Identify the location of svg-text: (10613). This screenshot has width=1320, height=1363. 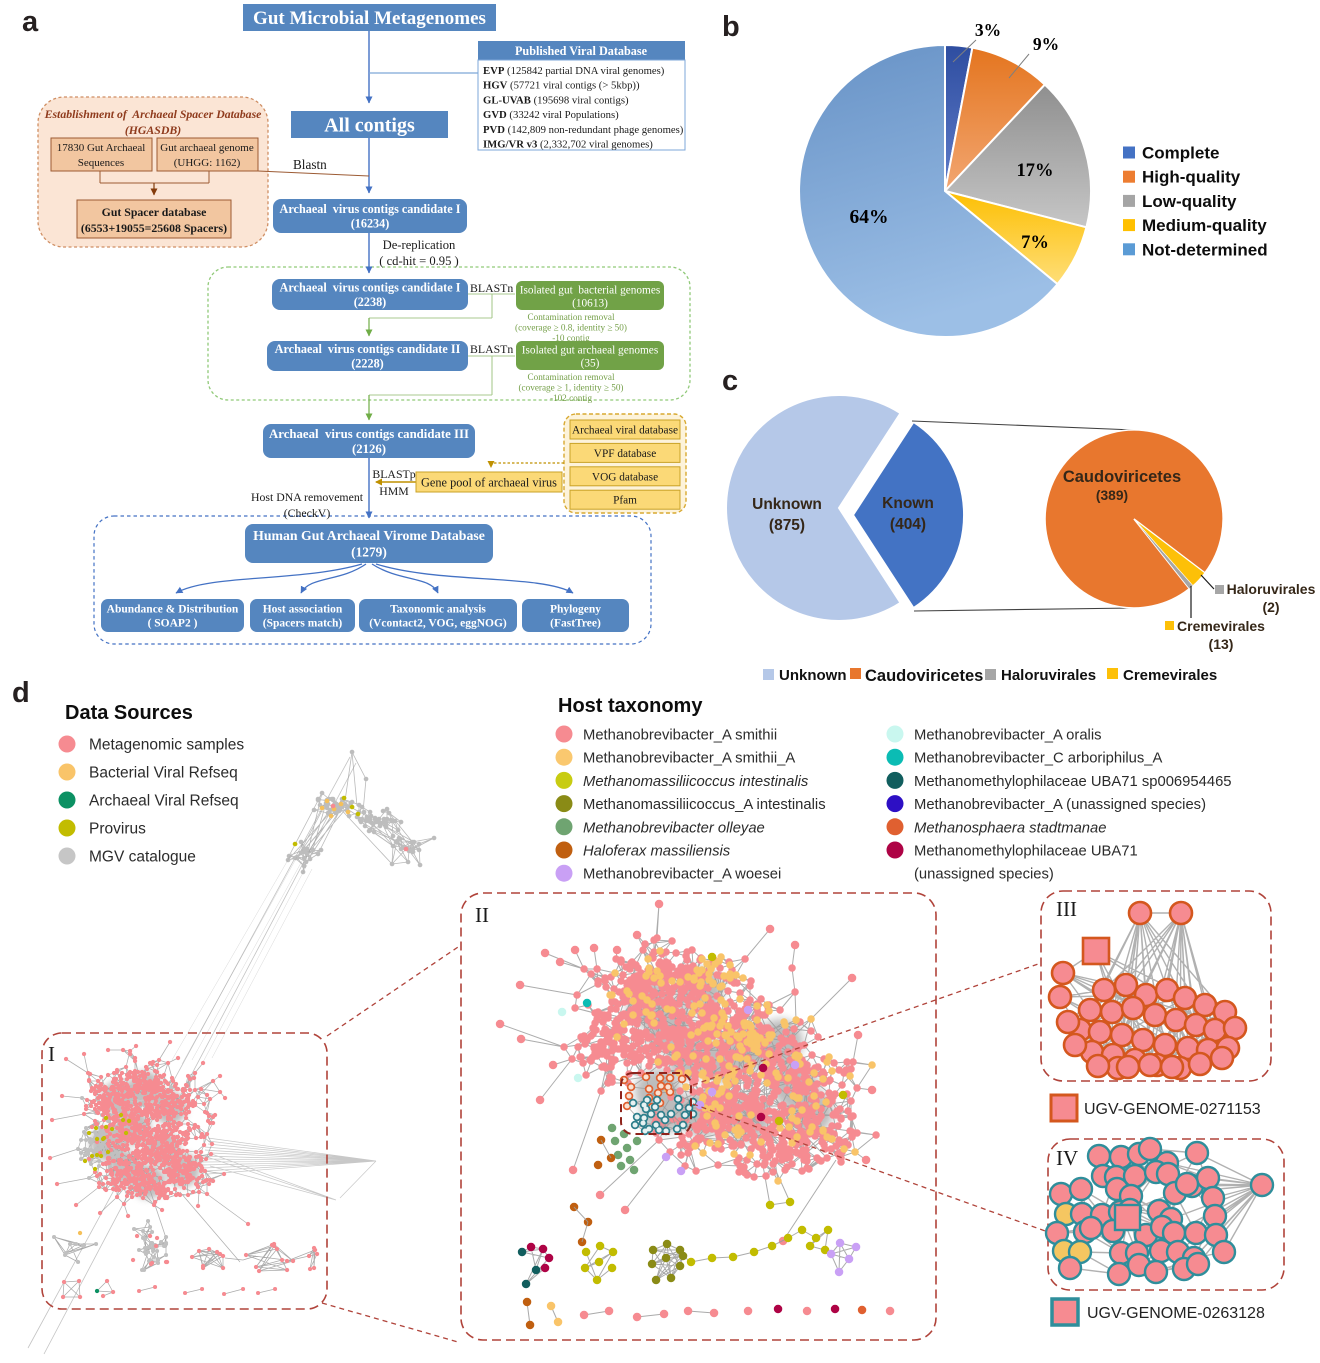
(590, 304).